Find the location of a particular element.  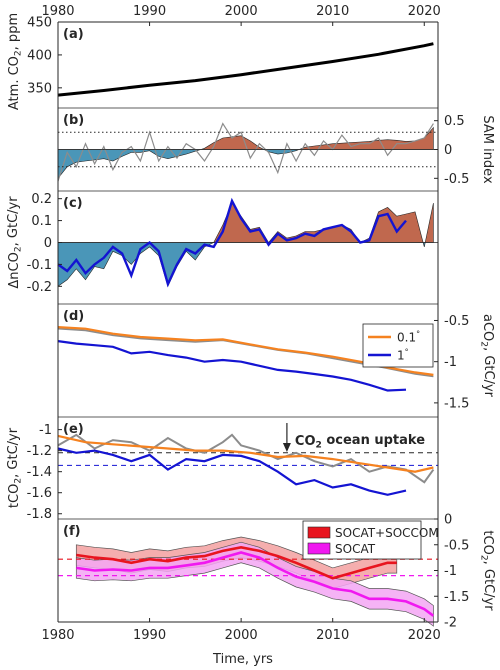

panel-0-y-tick-label-1: 400 is located at coordinates (39, 55).